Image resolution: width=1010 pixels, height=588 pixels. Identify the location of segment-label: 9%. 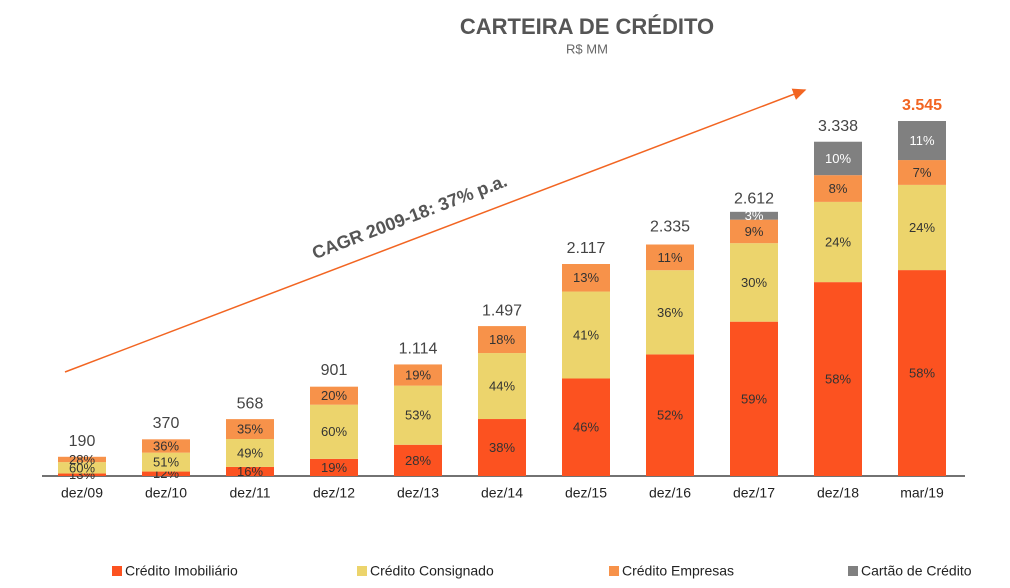
(754, 231).